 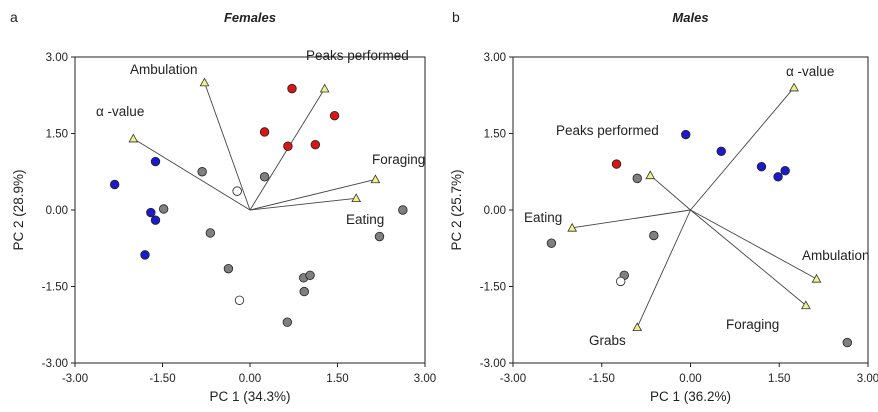 I want to click on y-axis-title: PC 2 (25.7%), so click(x=456, y=209).